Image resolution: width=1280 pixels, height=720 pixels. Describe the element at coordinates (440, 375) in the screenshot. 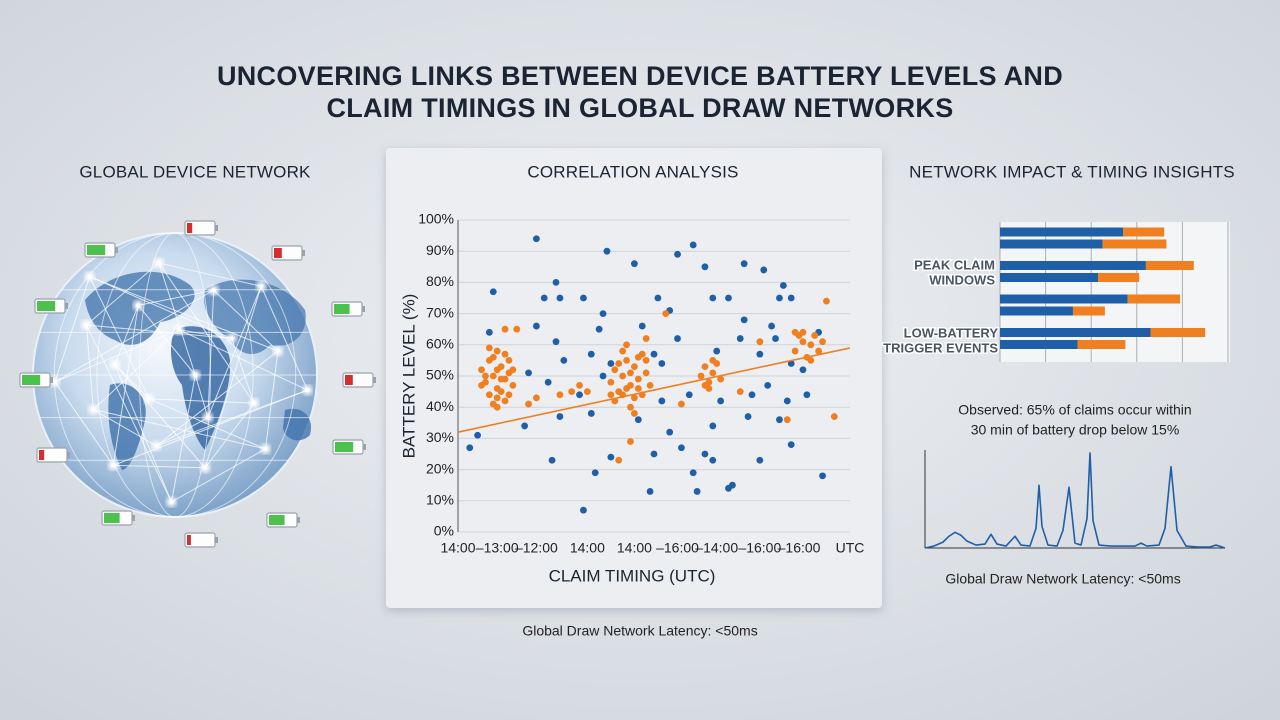

I see `y-tick-label: 50%` at that location.